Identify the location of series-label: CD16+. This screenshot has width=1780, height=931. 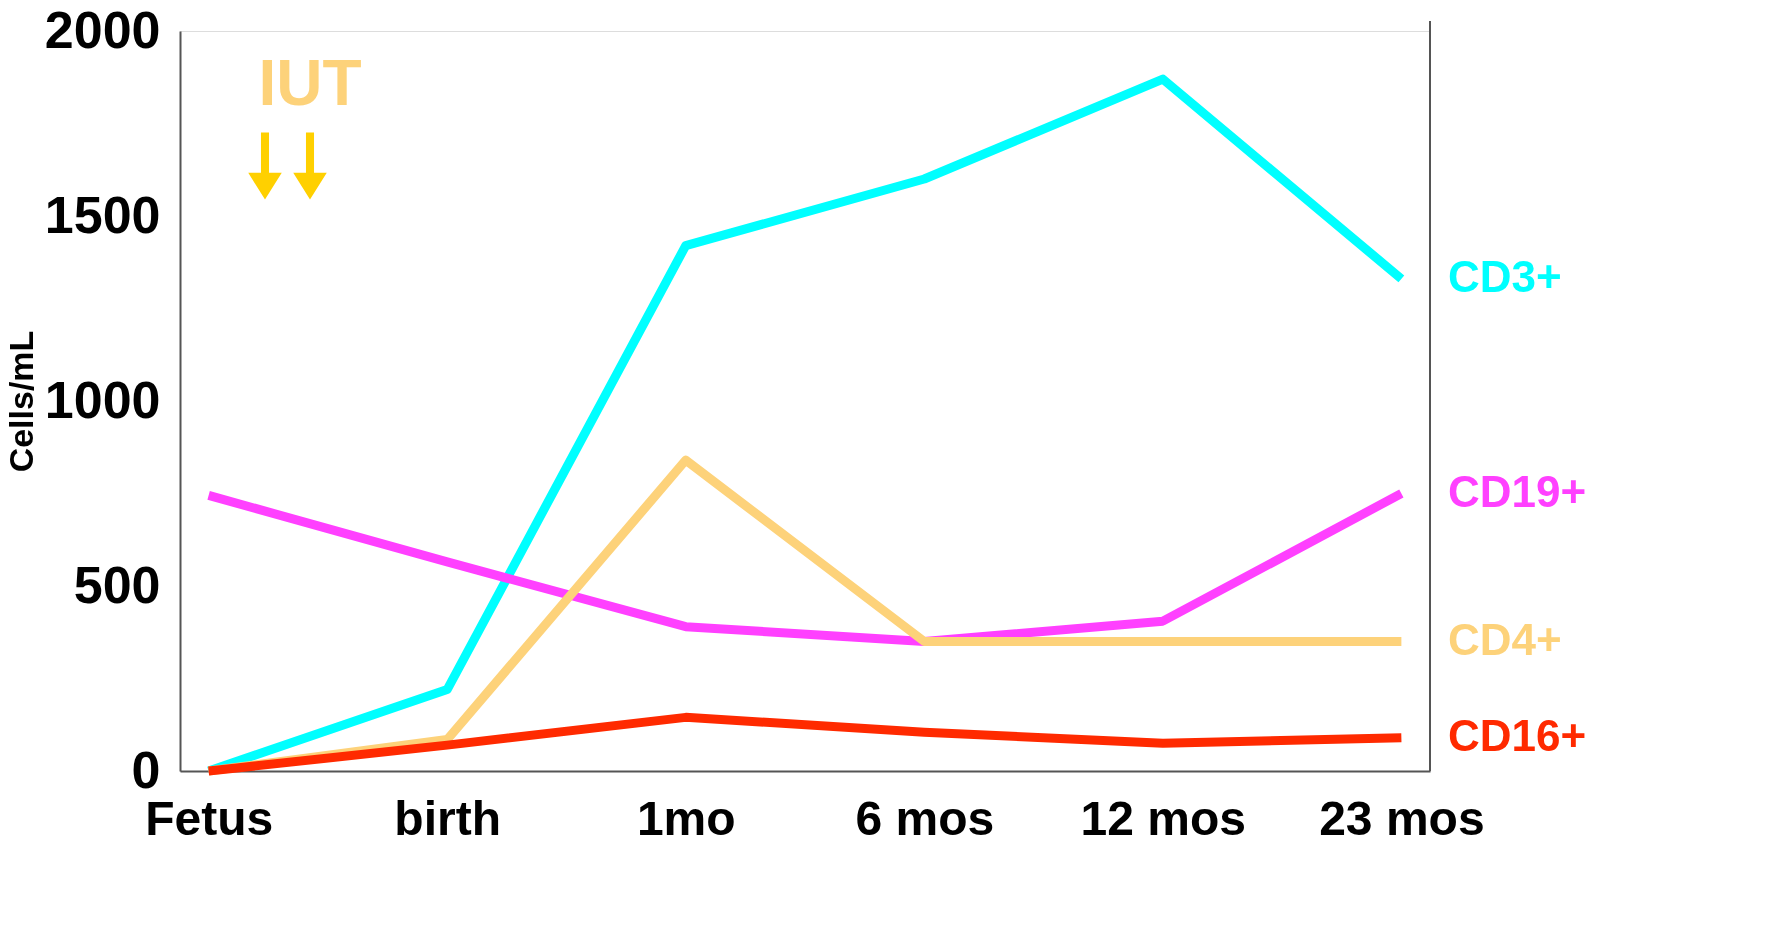
(1517, 735).